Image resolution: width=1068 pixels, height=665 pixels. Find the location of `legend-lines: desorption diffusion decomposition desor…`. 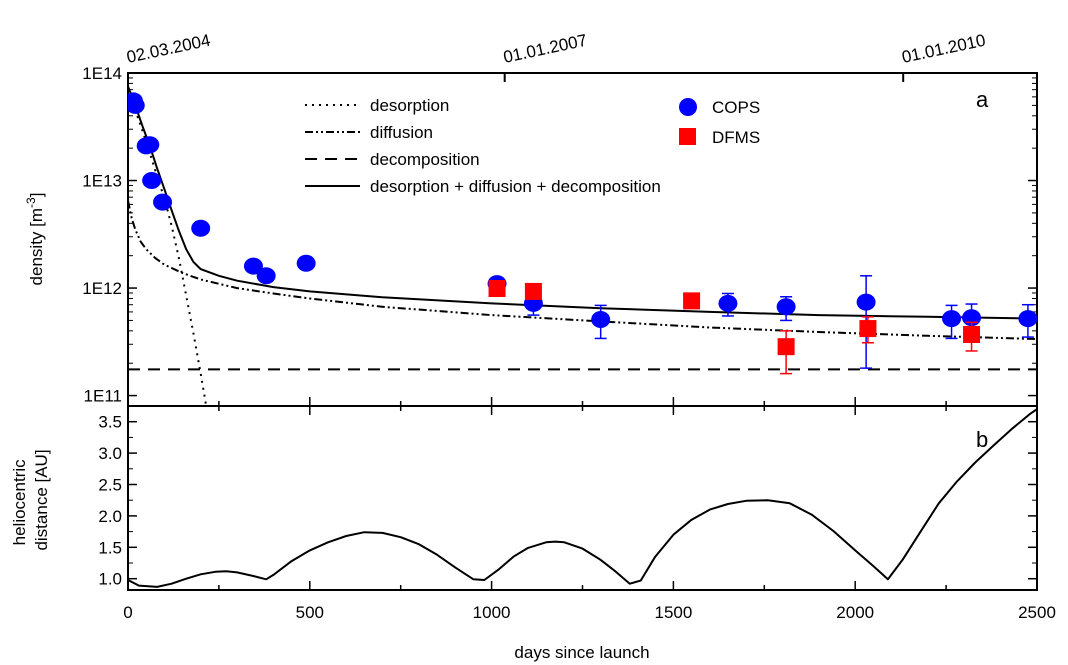

legend-lines: desorption diffusion decomposition desor… is located at coordinates (483, 146).